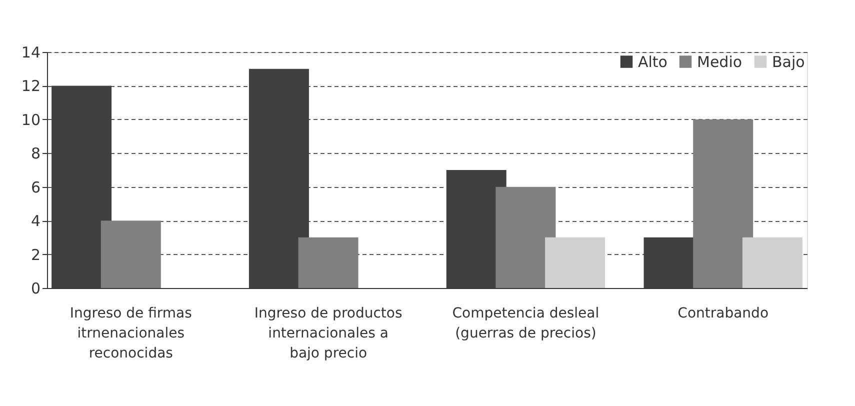  What do you see at coordinates (35, 255) in the screenshot?
I see `y-tick-label: 2` at bounding box center [35, 255].